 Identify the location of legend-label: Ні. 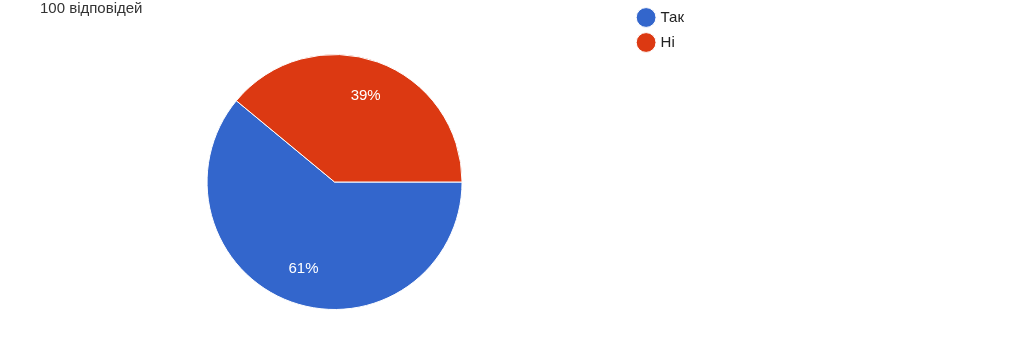
(667, 41).